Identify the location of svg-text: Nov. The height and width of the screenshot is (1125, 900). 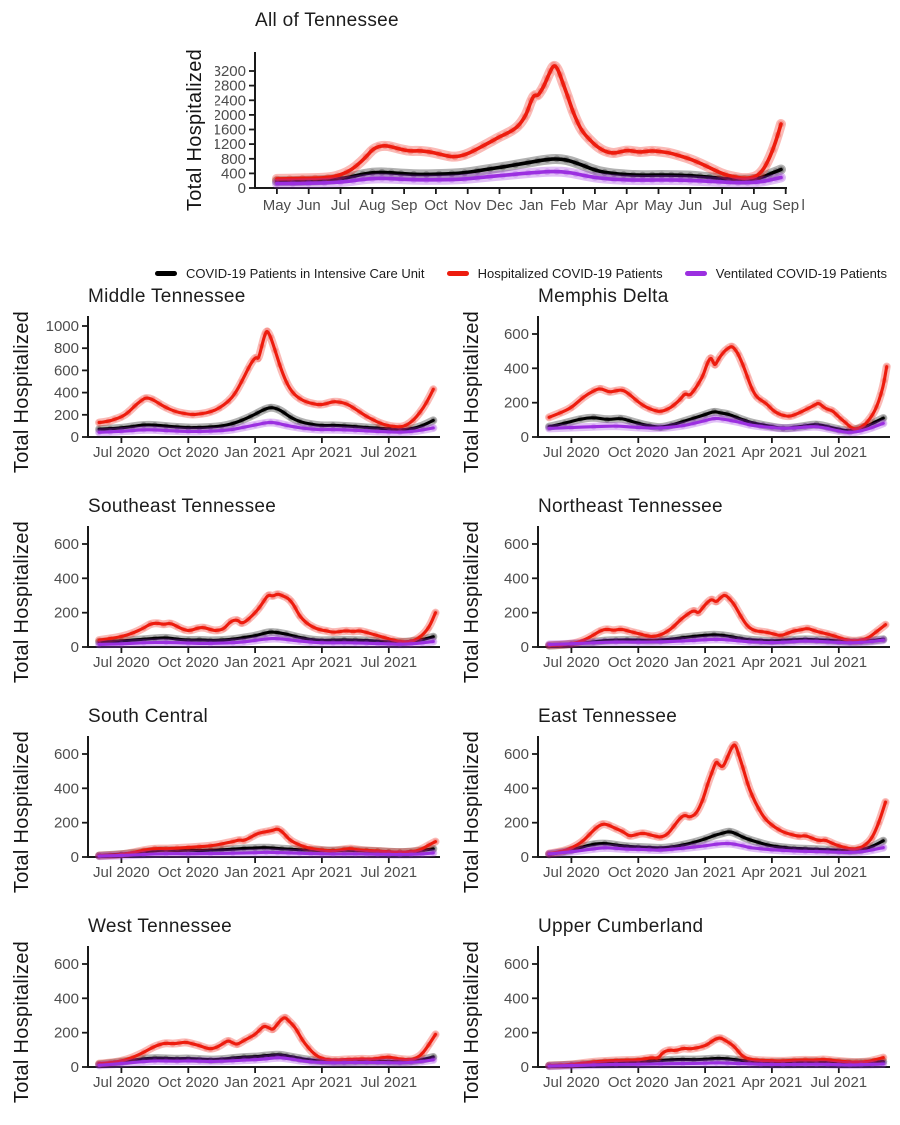
(467, 205).